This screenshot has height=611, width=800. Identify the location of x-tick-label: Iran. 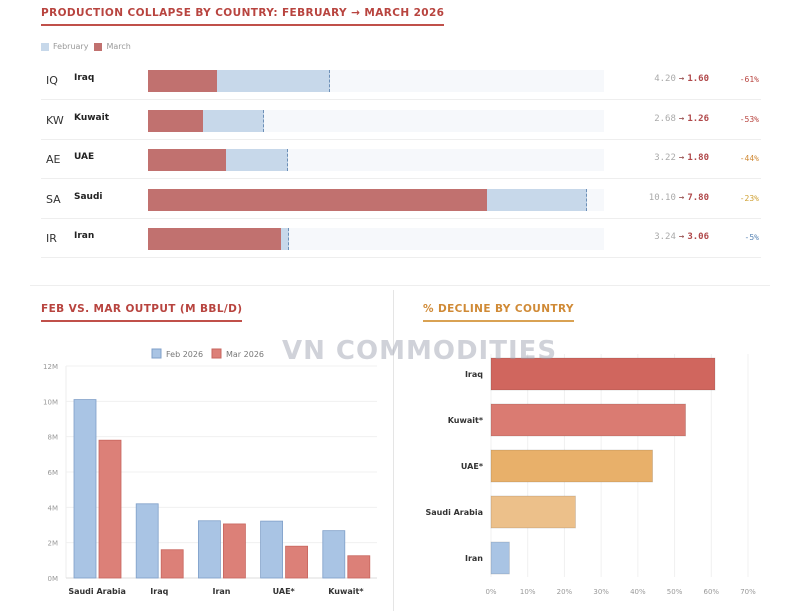
(221, 591).